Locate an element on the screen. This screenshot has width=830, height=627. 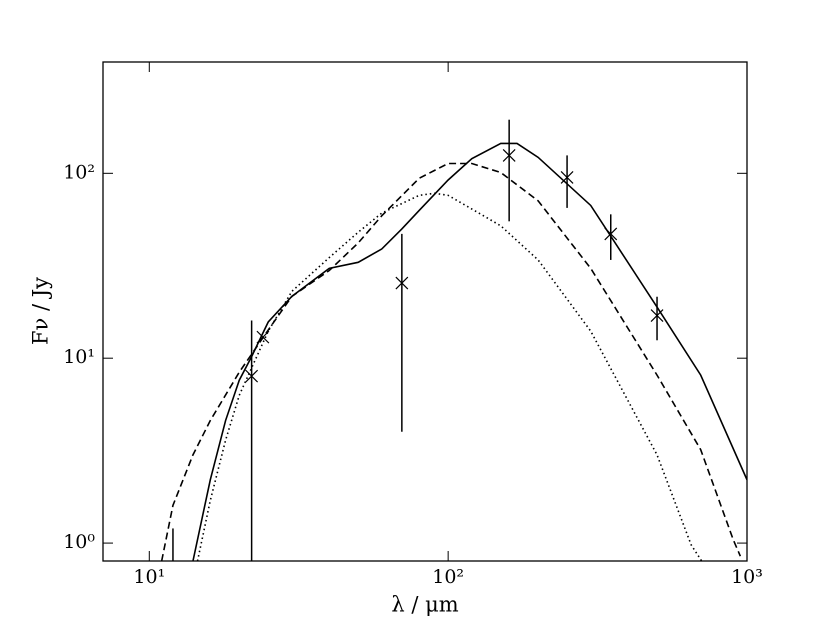
y-tick-label: 10² is located at coordinates (79, 172).